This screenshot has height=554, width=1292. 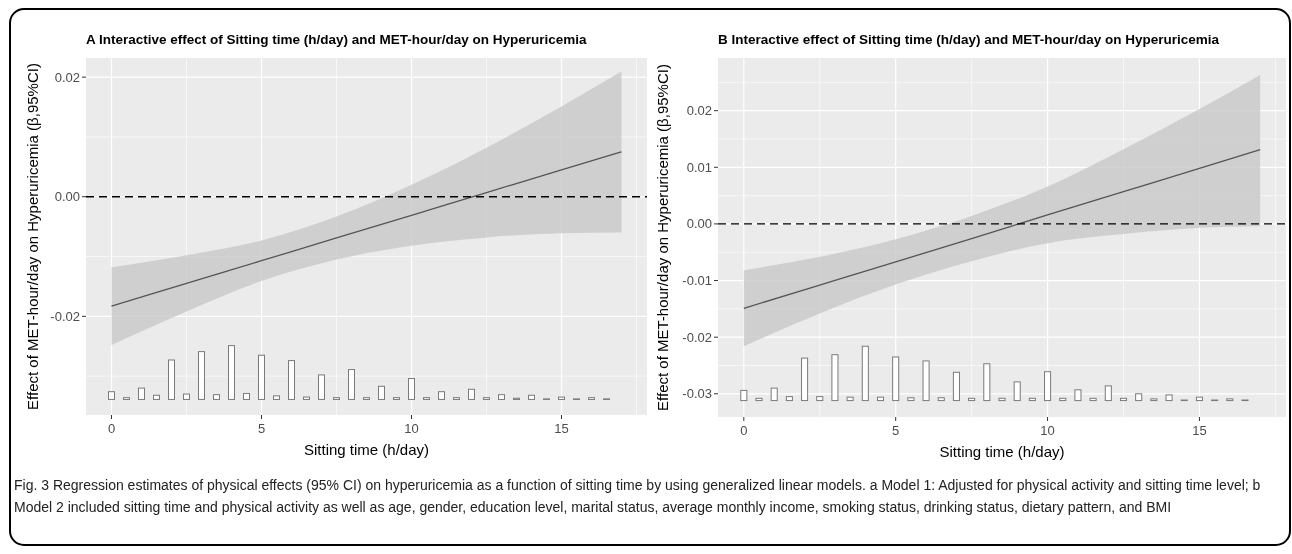 What do you see at coordinates (697, 281) in the screenshot?
I see `y-tick-label: -0.01` at bounding box center [697, 281].